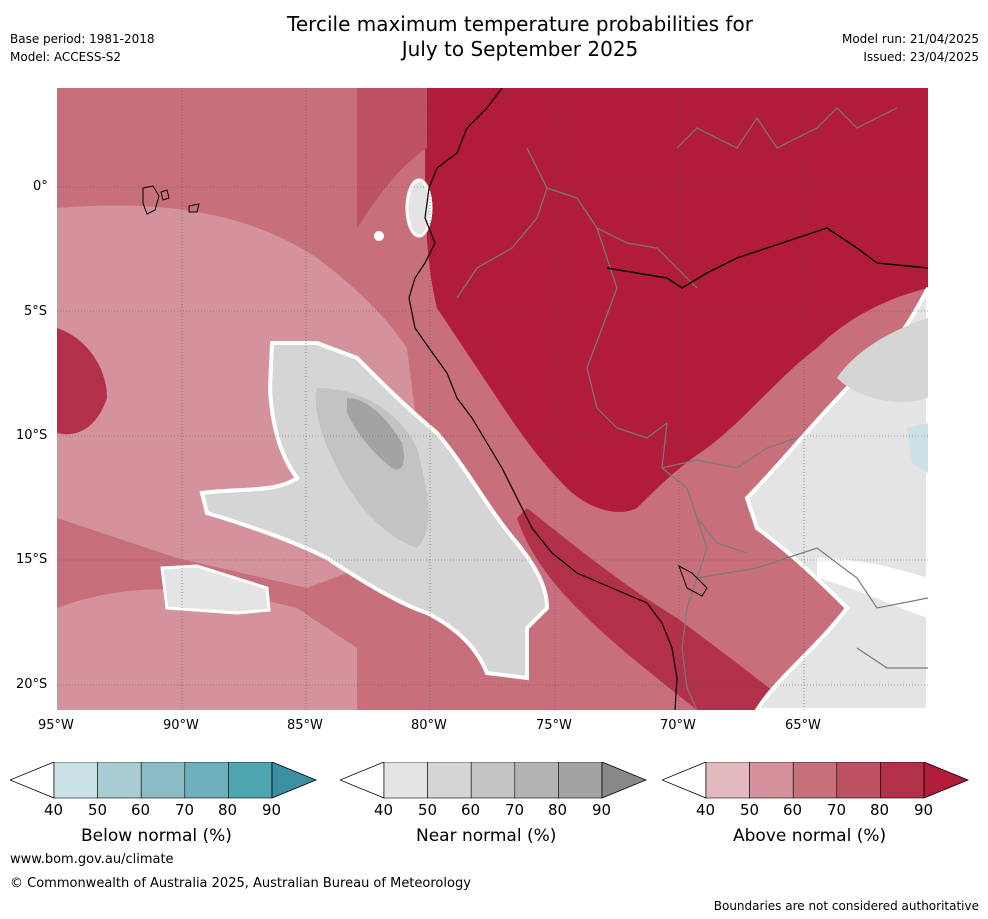 This screenshot has width=988, height=919. Describe the element at coordinates (917, 448) in the screenshot. I see `below-normal-patch` at that location.